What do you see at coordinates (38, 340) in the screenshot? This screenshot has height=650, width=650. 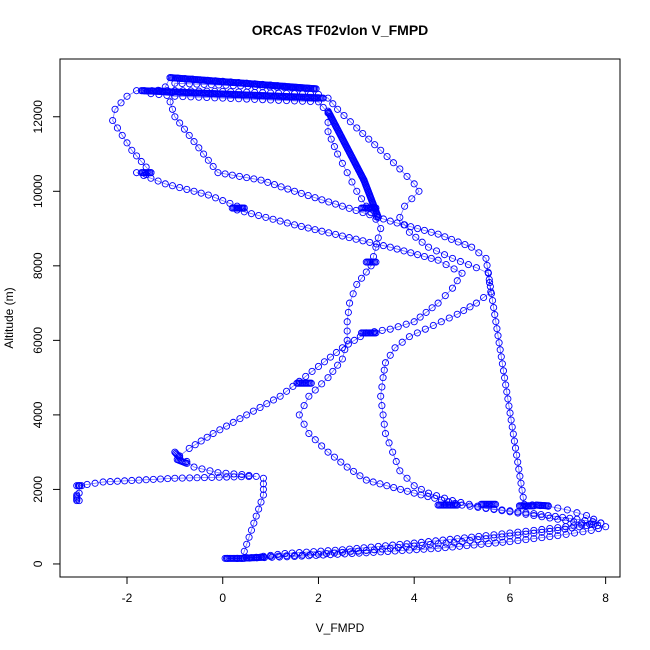 I see `y-tick-label: 6000` at bounding box center [38, 340].